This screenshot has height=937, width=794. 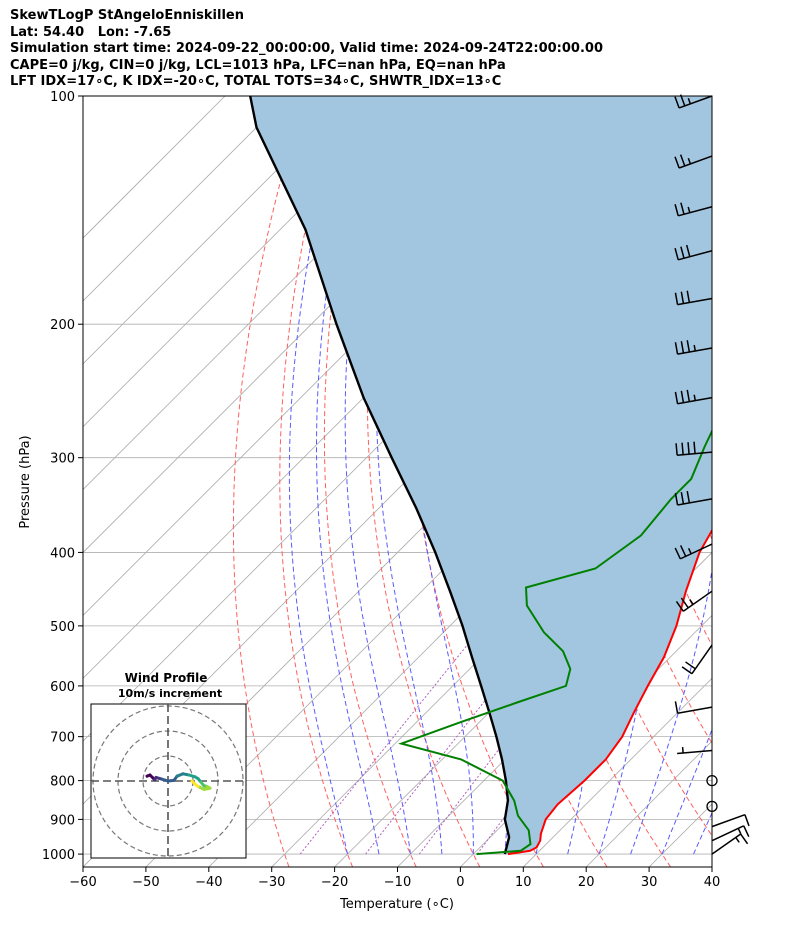 I want to click on x-tick-label: −40, so click(x=208, y=882).